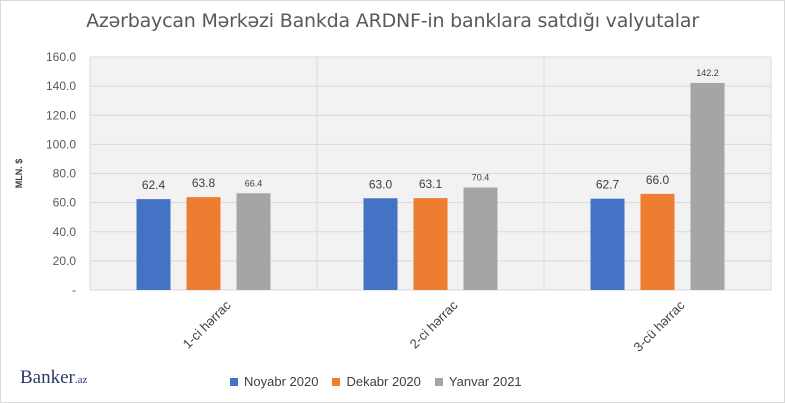  Describe the element at coordinates (61, 57) in the screenshot. I see `y-tick-label: 160.0` at that location.